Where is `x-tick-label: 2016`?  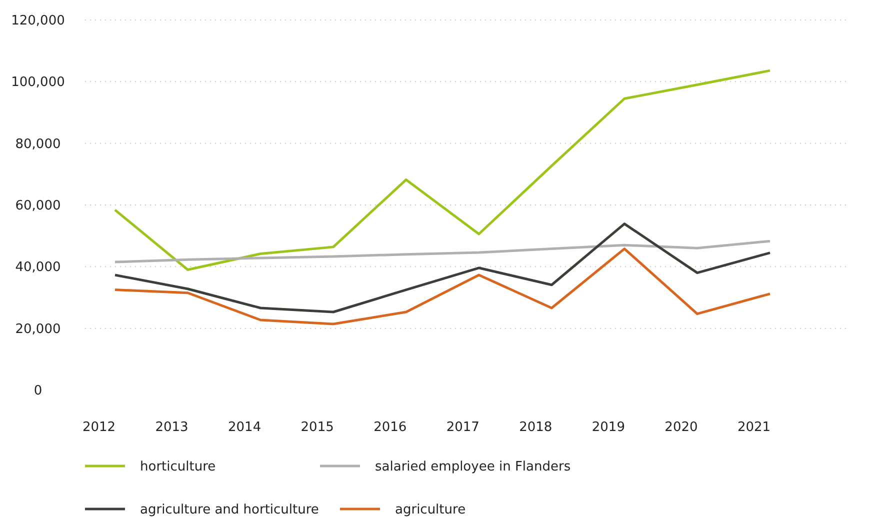
x-tick-label: 2016 is located at coordinates (390, 427).